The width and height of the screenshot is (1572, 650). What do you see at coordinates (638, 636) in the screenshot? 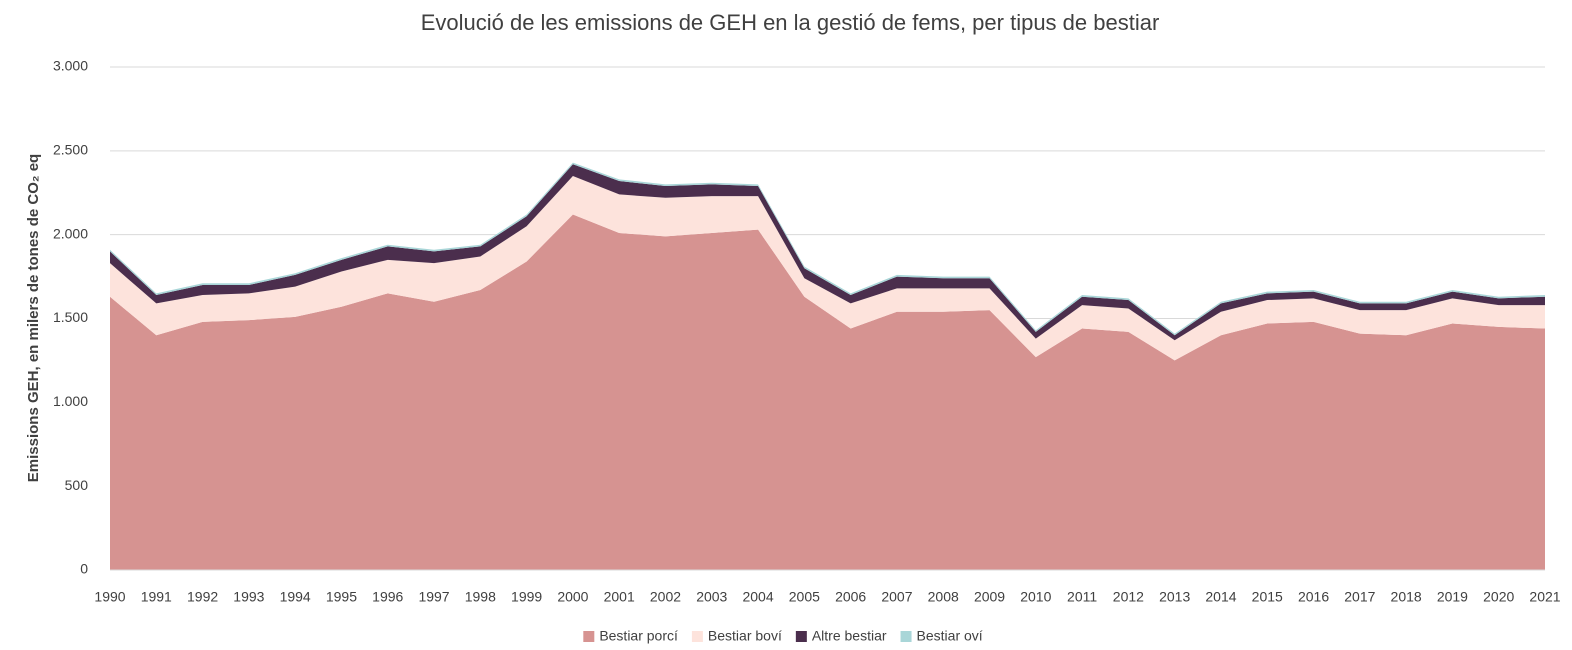
I see `legend-label: Bestiar porcí` at bounding box center [638, 636].